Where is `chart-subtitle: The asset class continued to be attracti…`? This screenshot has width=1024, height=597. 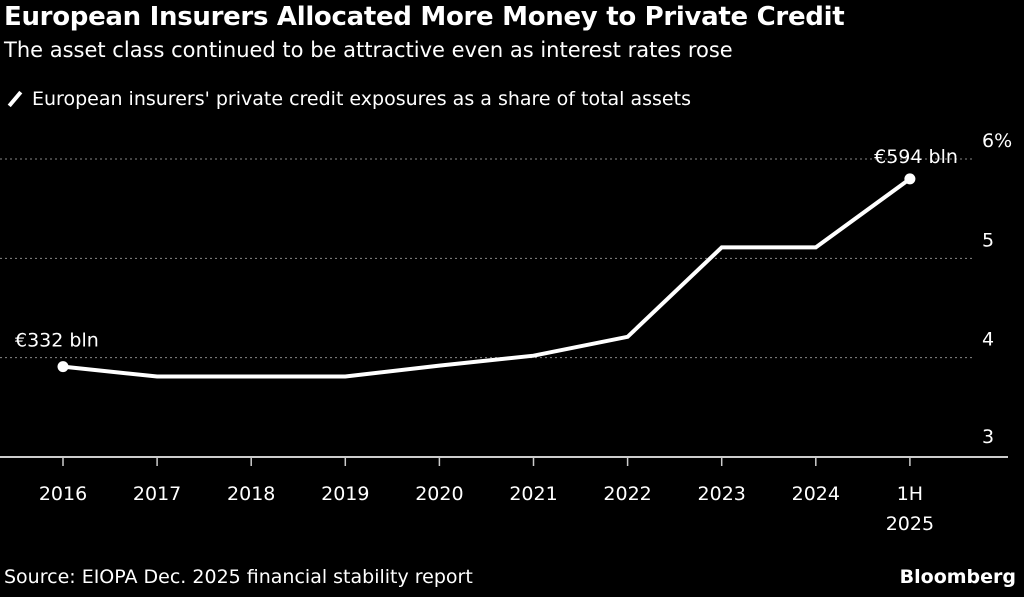
chart-subtitle: The asset class continued to be attracti… is located at coordinates (368, 50).